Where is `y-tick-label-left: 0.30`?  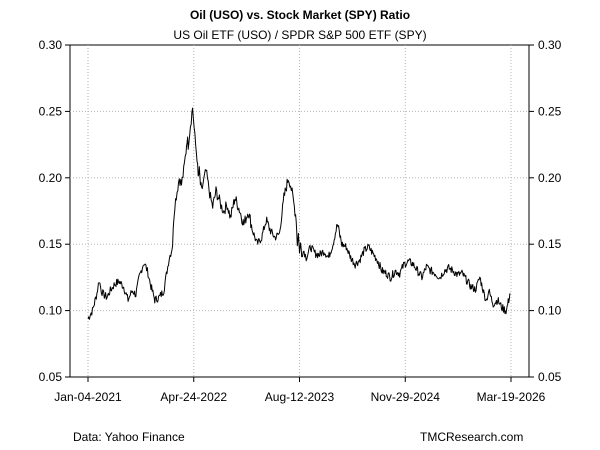 y-tick-label-left: 0.30 is located at coordinates (51, 45).